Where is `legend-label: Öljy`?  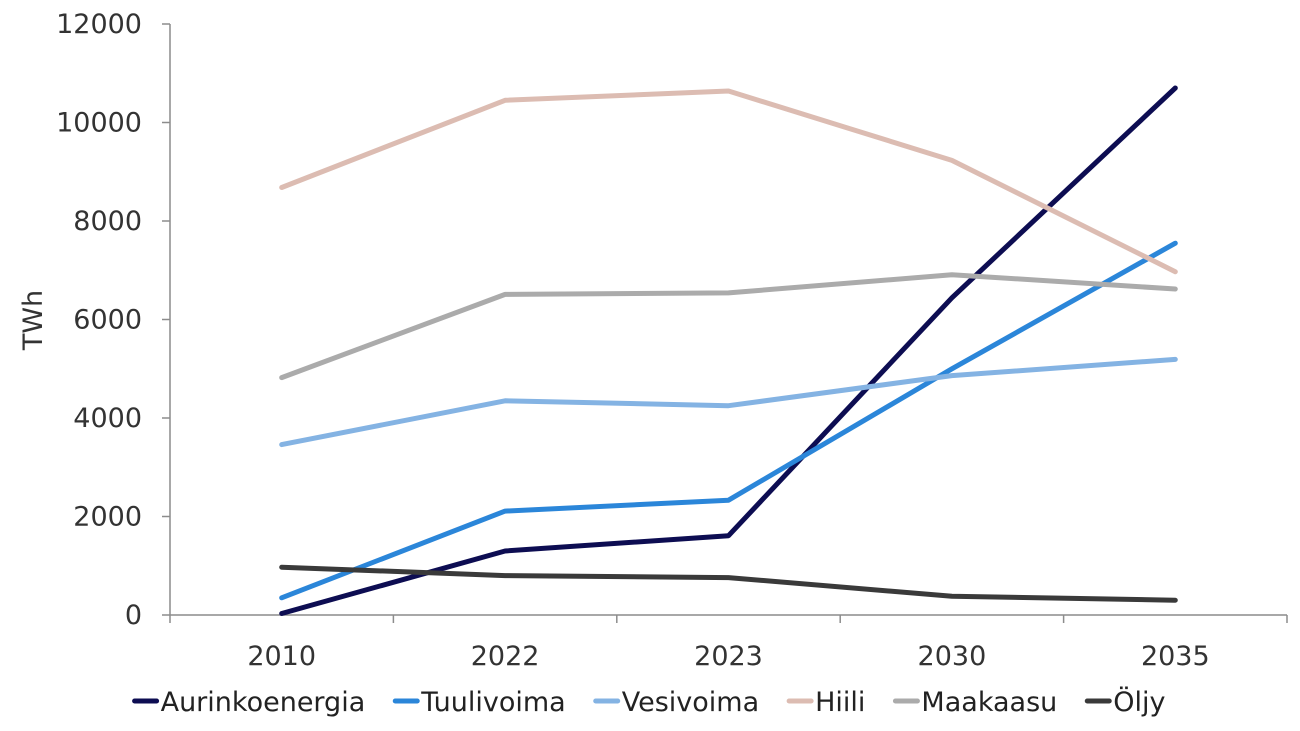 legend-label: Öljy is located at coordinates (1139, 702).